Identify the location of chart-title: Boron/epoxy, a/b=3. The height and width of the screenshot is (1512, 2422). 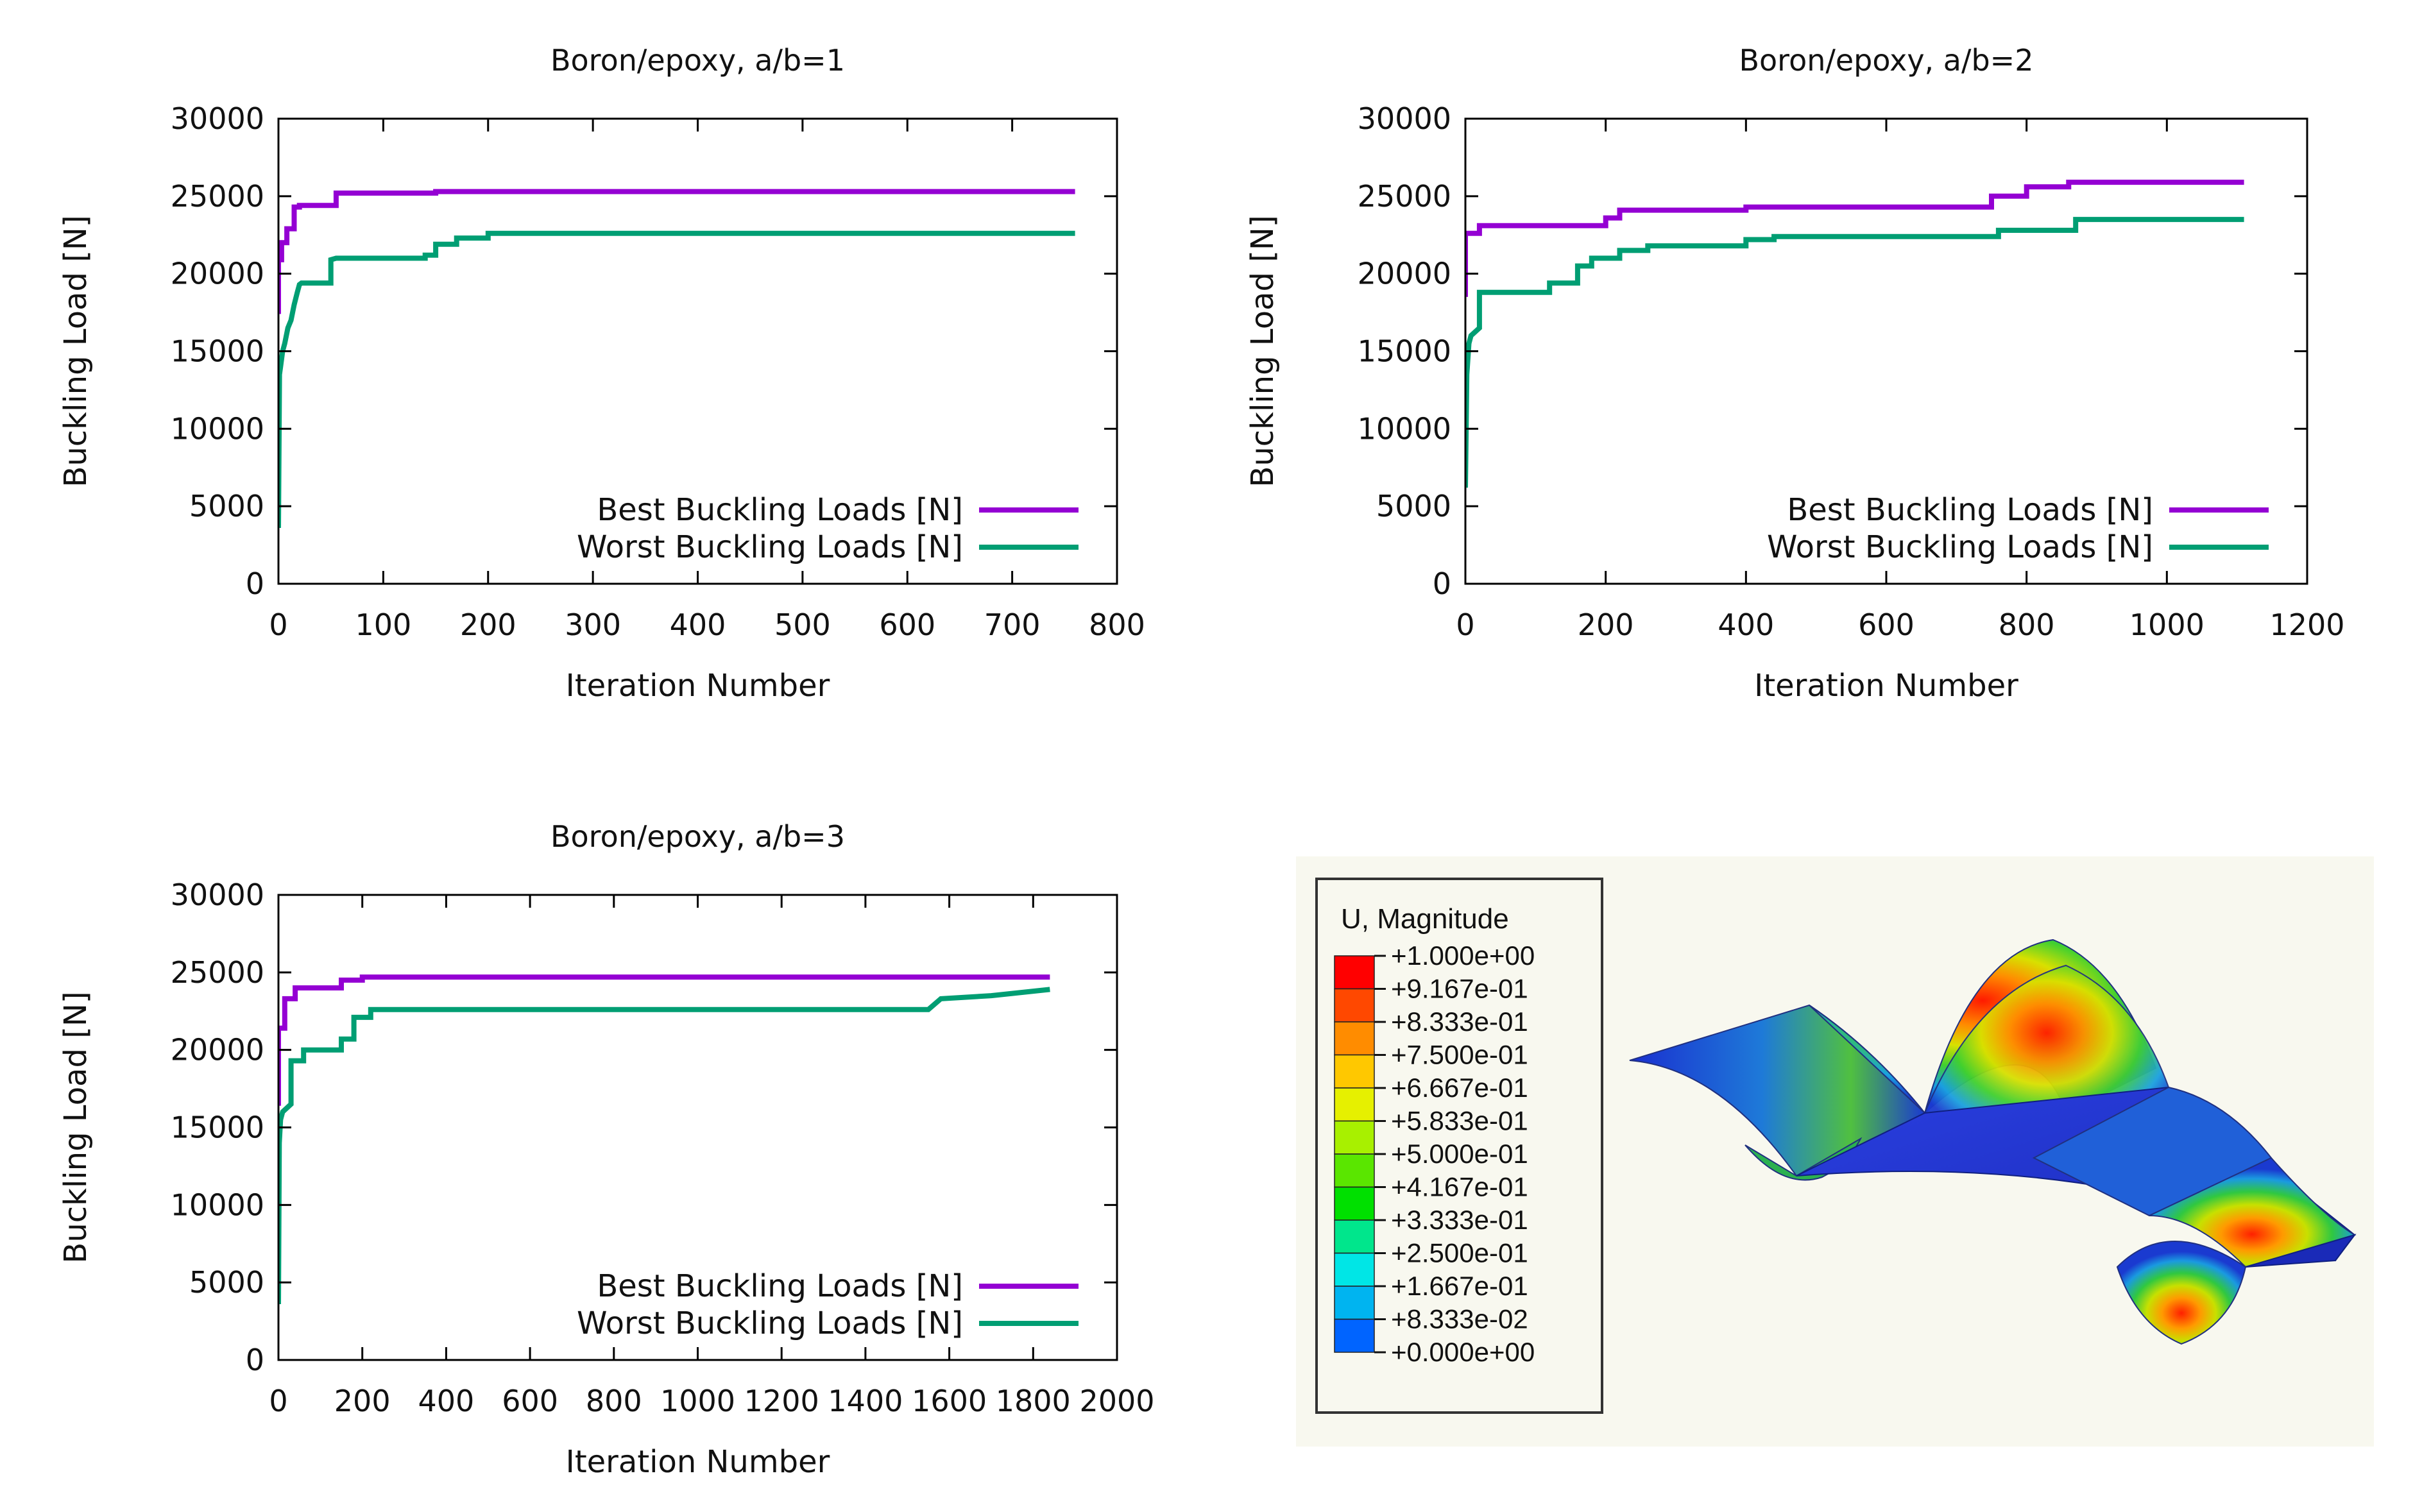
(697, 837).